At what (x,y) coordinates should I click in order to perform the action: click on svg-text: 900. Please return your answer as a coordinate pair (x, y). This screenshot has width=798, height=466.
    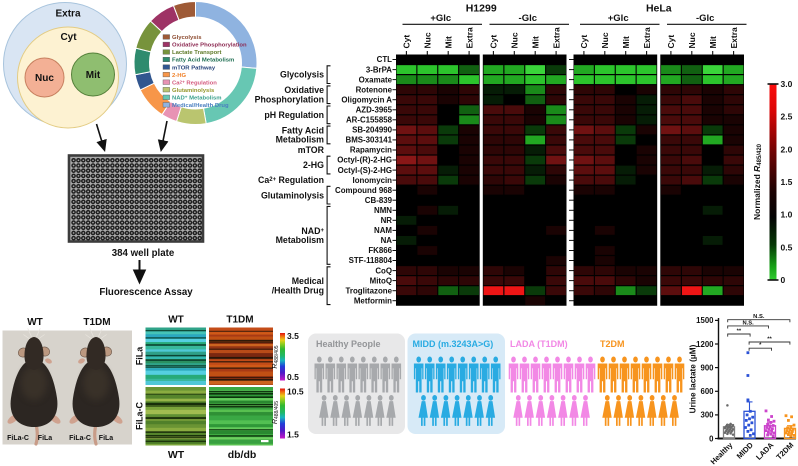
    Looking at the image, I should click on (707, 367).